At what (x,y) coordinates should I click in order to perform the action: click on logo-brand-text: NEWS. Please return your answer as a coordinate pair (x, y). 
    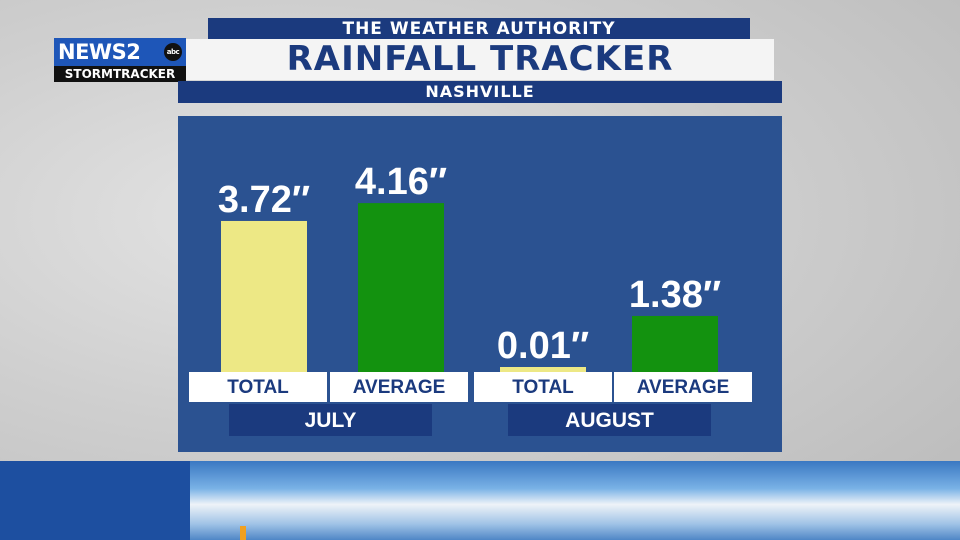
    Looking at the image, I should click on (92, 52).